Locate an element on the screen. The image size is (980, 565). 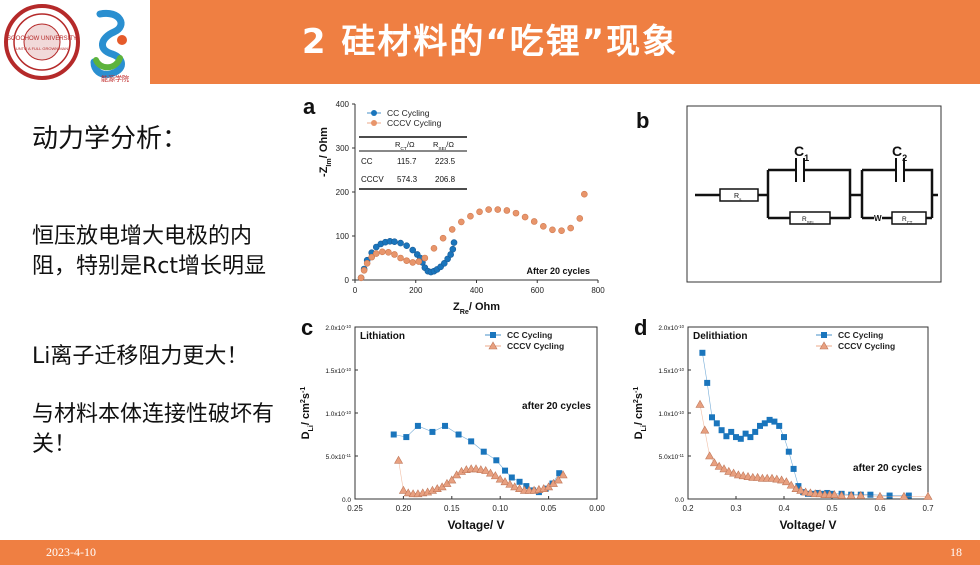
point-li-migration: Li离子迁移阻力更大！ is located at coordinates (140, 356).